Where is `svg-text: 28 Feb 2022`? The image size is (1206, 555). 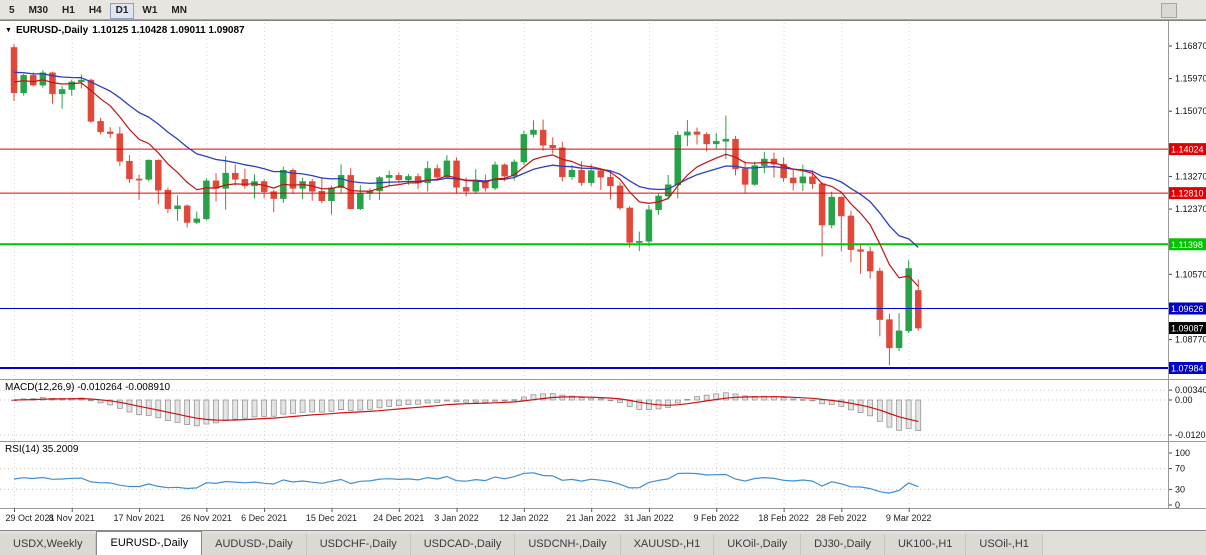
svg-text: 28 Feb 2022 is located at coordinates (841, 518).